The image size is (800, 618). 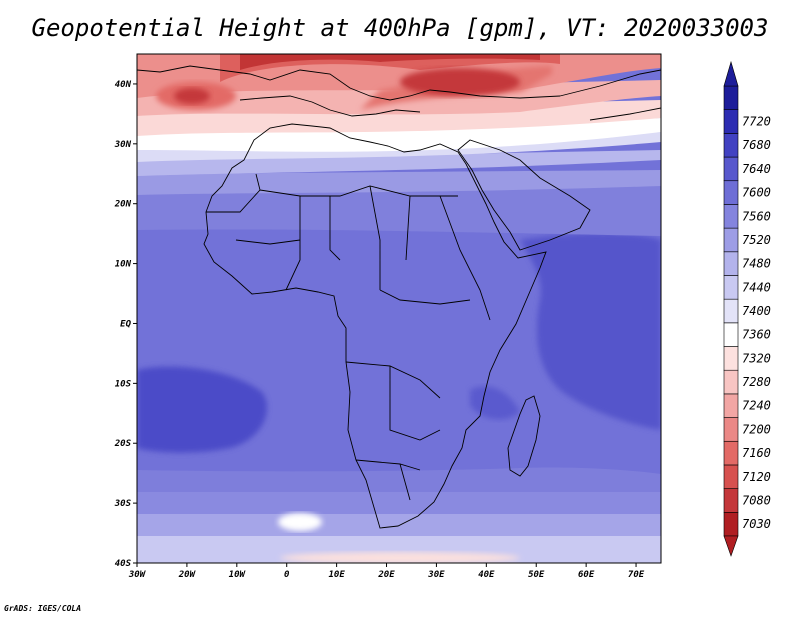 What do you see at coordinates (123, 85) in the screenshot?
I see `lat-tick-label: 40N` at bounding box center [123, 85].